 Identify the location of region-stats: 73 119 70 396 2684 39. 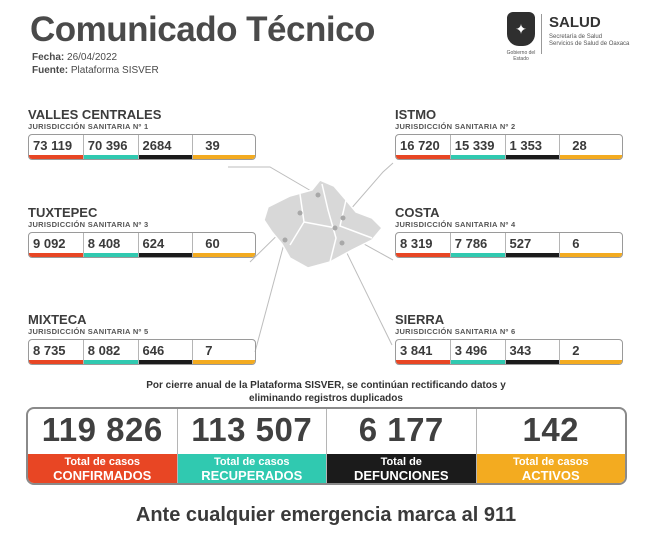
(142, 147).